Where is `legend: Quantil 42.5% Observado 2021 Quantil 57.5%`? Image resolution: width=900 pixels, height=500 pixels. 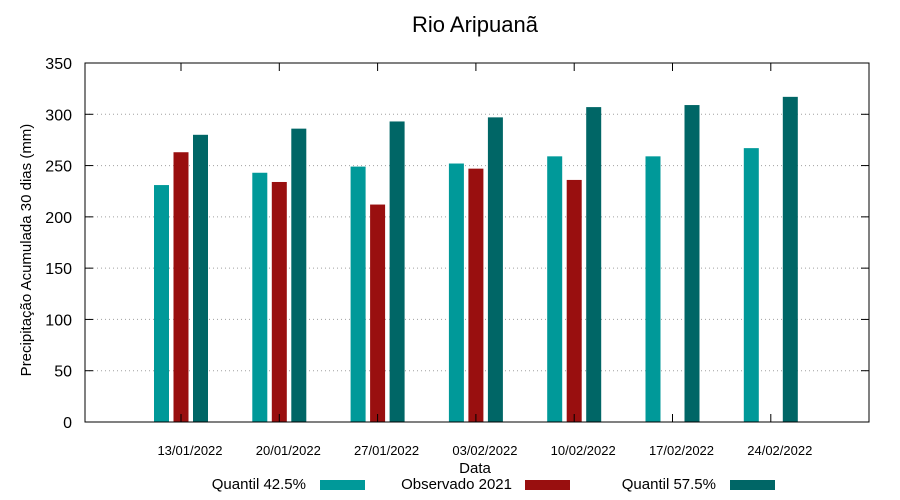
legend: Quantil 42.5% Observado 2021 Quantil 57.5% is located at coordinates (493, 484).